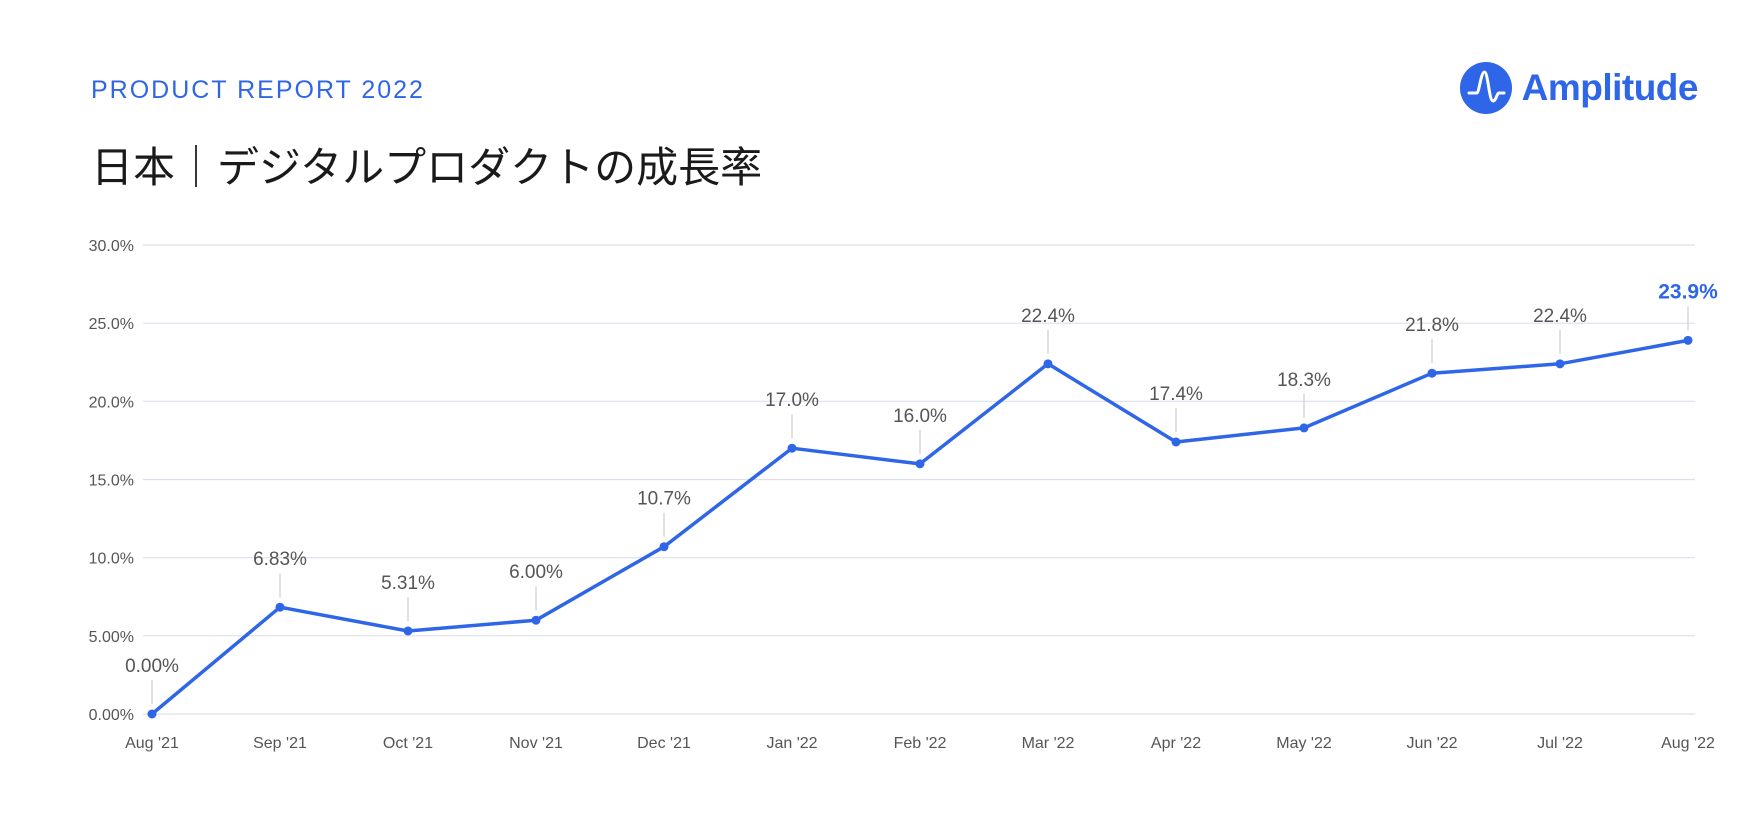 Image resolution: width=1760 pixels, height=820 pixels. Describe the element at coordinates (111, 637) in the screenshot. I see `y-tick-label: 5.00%` at that location.